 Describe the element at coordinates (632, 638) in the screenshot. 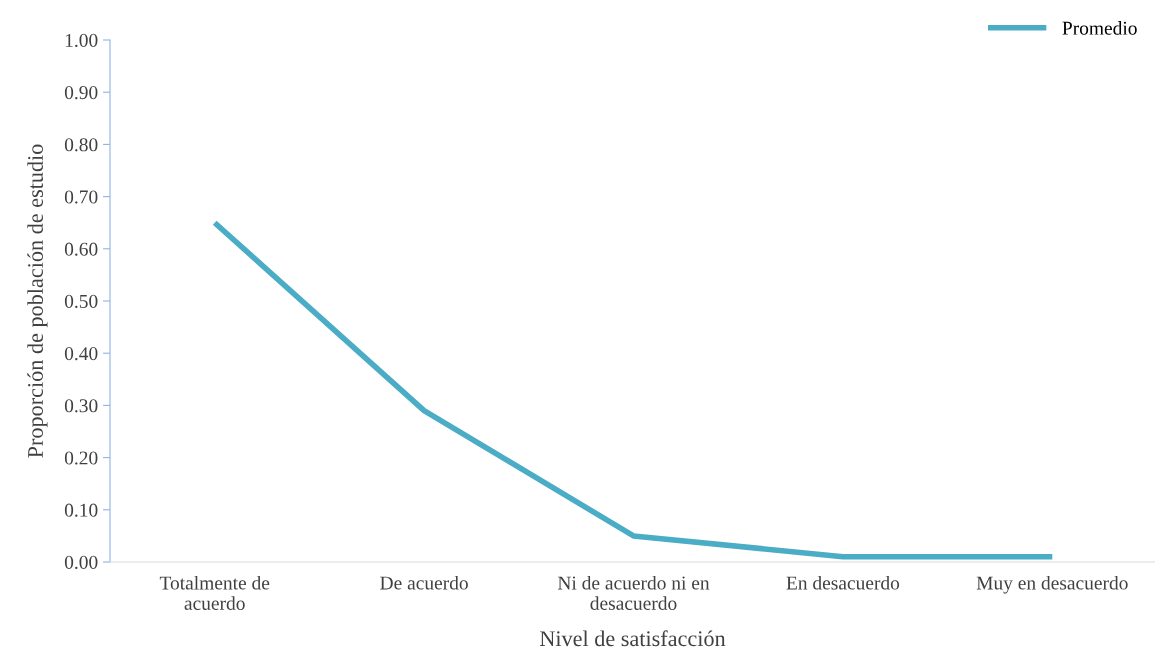

I see `x-axis-title: Nivel de satisfacción` at that location.